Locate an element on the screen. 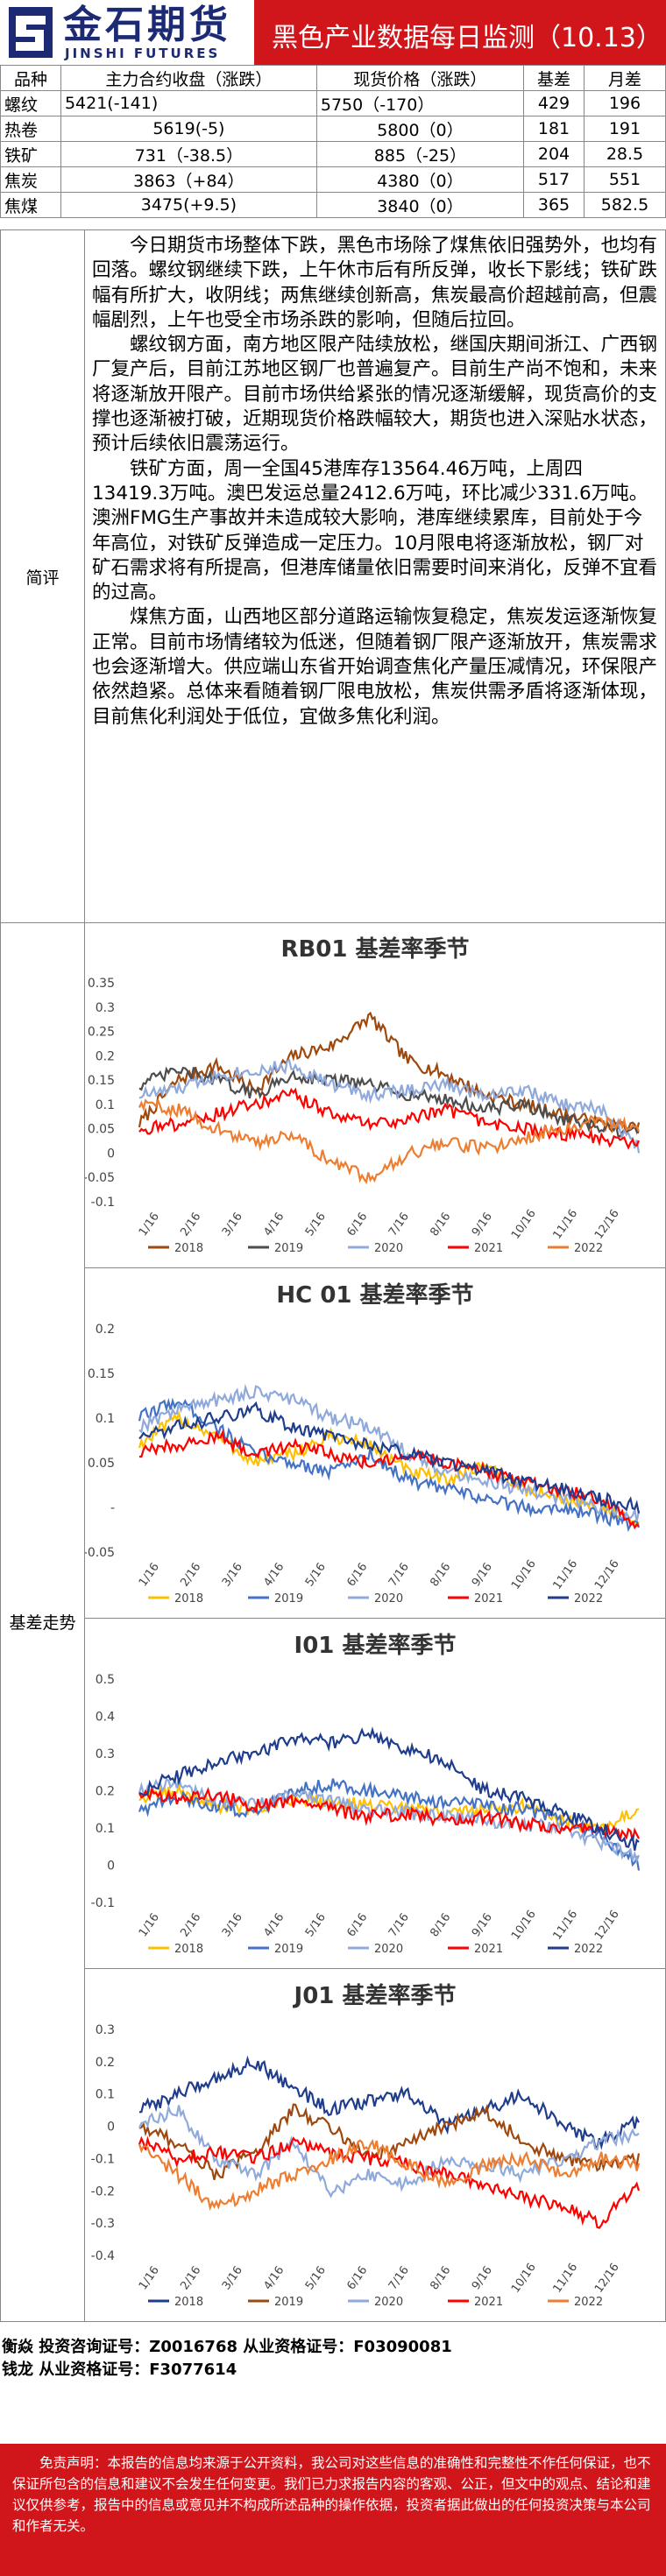 Image resolution: width=666 pixels, height=2576 pixels. table-header-cell: 品种 is located at coordinates (30, 78).